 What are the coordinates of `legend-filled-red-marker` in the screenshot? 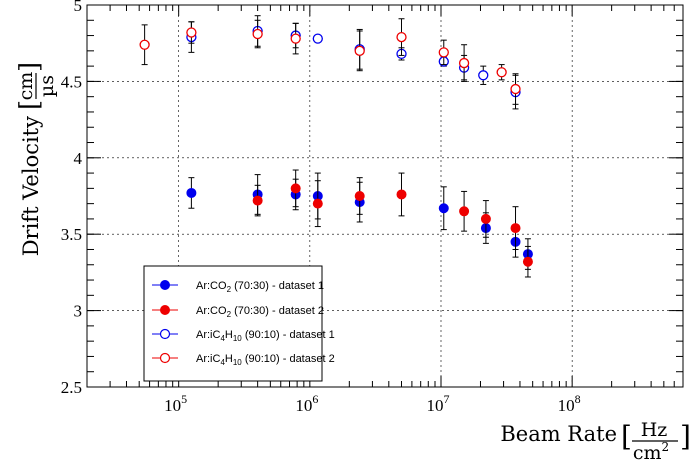 It's located at (165, 310).